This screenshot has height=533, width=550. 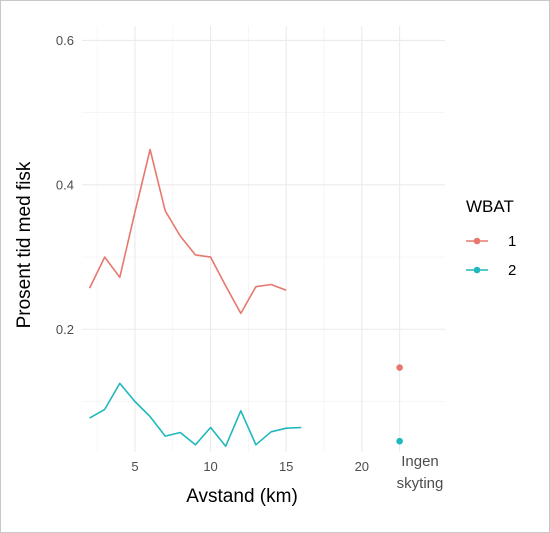 What do you see at coordinates (65, 184) in the screenshot?
I see `y-tick-label: 0.4` at bounding box center [65, 184].